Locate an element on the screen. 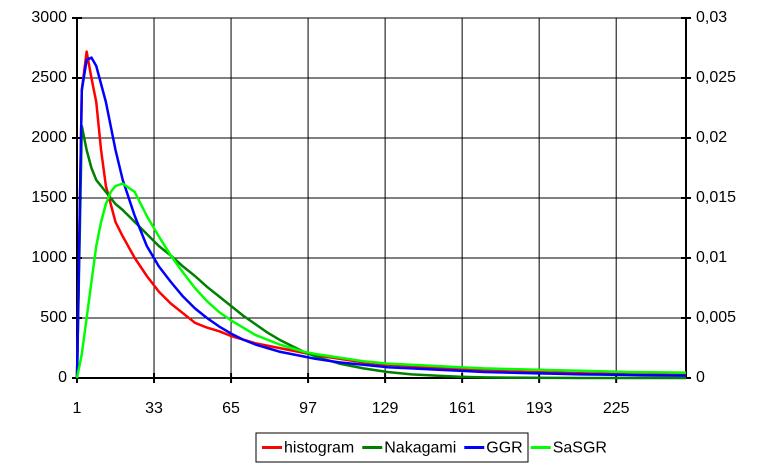 This screenshot has width=759, height=471. legend-label: Nakagami is located at coordinates (420, 448).